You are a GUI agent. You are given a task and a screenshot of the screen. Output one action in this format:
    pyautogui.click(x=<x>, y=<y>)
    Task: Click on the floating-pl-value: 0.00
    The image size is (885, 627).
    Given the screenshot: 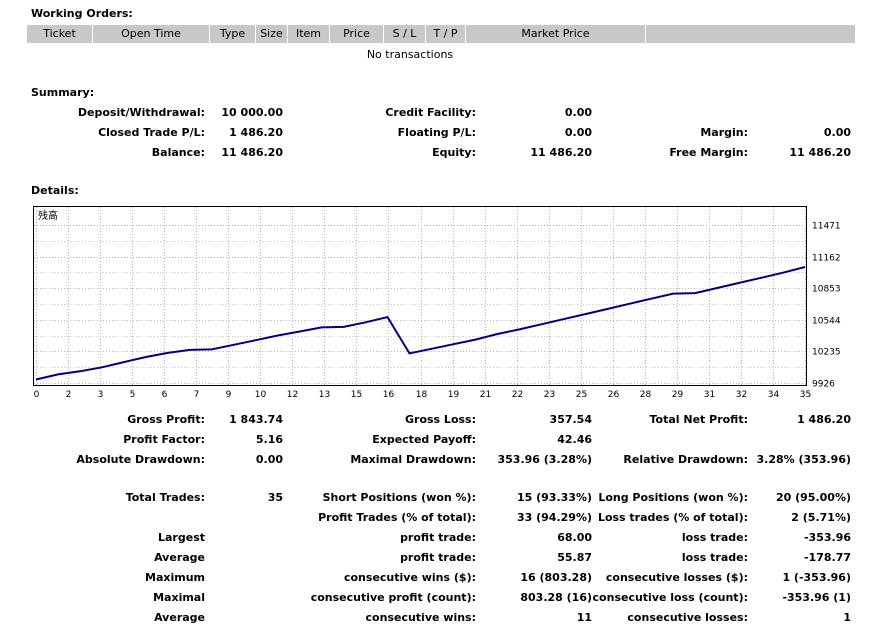 What is the action you would take?
    pyautogui.click(x=578, y=132)
    